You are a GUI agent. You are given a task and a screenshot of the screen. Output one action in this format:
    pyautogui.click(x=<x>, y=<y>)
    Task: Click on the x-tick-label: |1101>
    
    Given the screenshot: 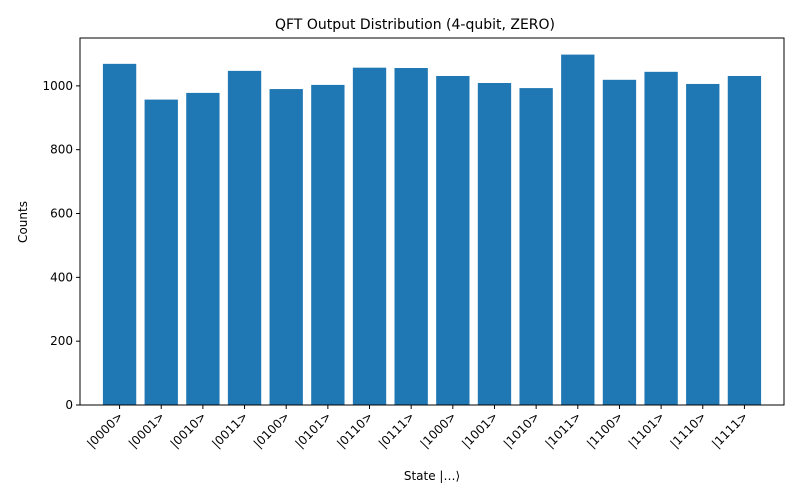 What is the action you would take?
    pyautogui.click(x=646, y=429)
    